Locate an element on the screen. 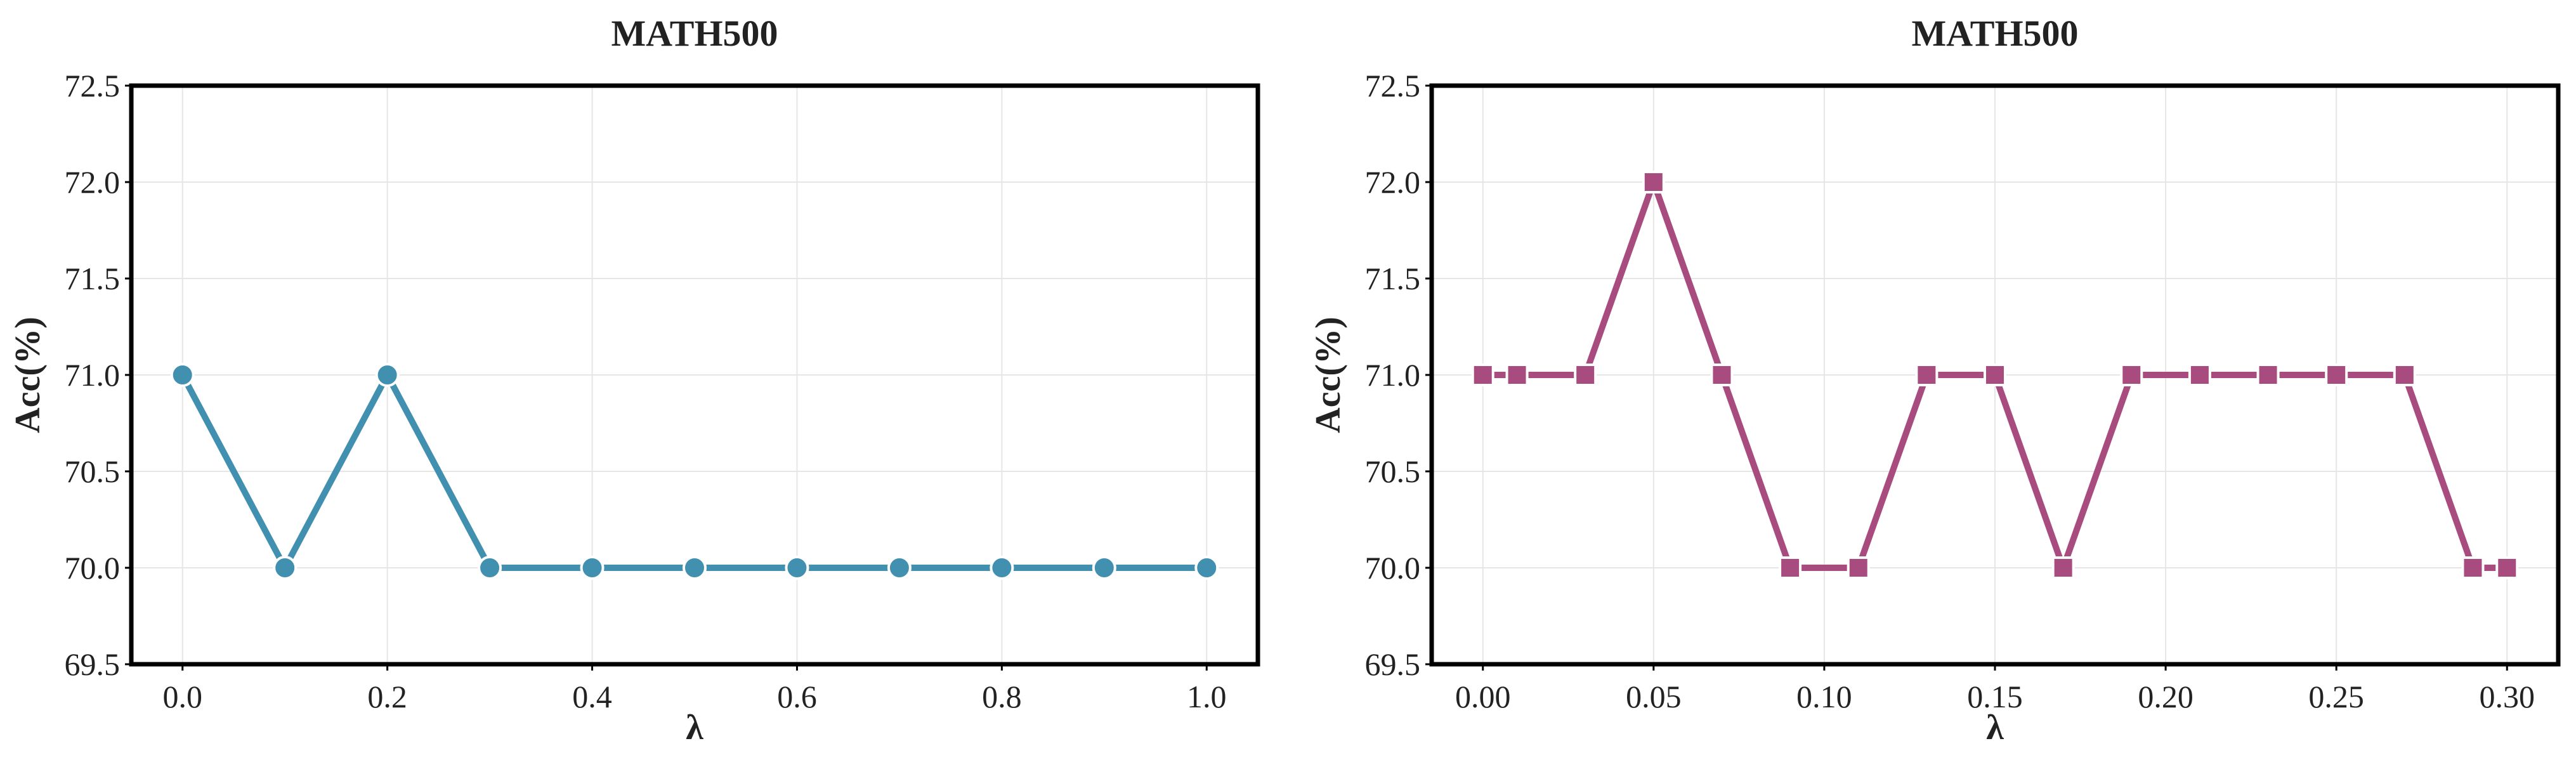  x-tick-label: 0.05 is located at coordinates (1654, 696).